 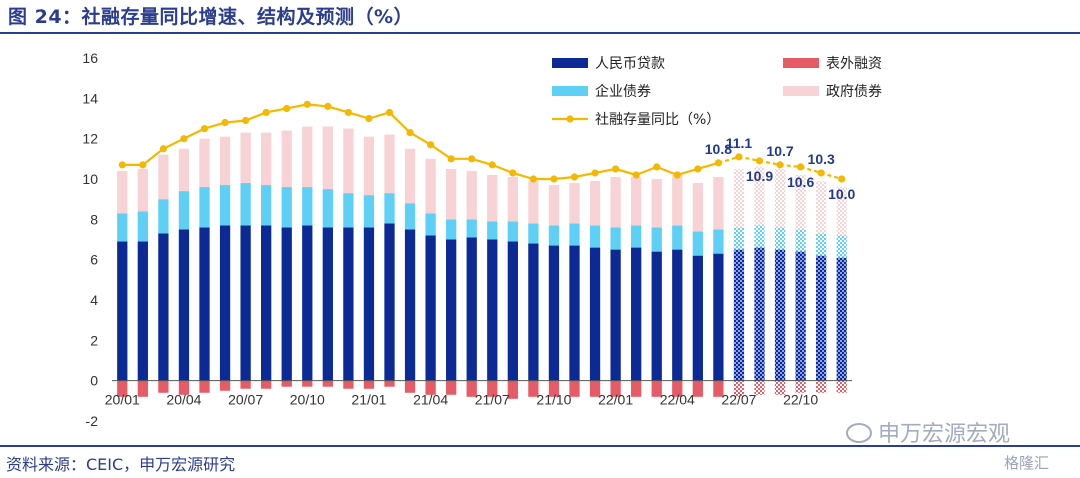 What do you see at coordinates (801, 63) in the screenshot?
I see `legend-swatch` at bounding box center [801, 63].